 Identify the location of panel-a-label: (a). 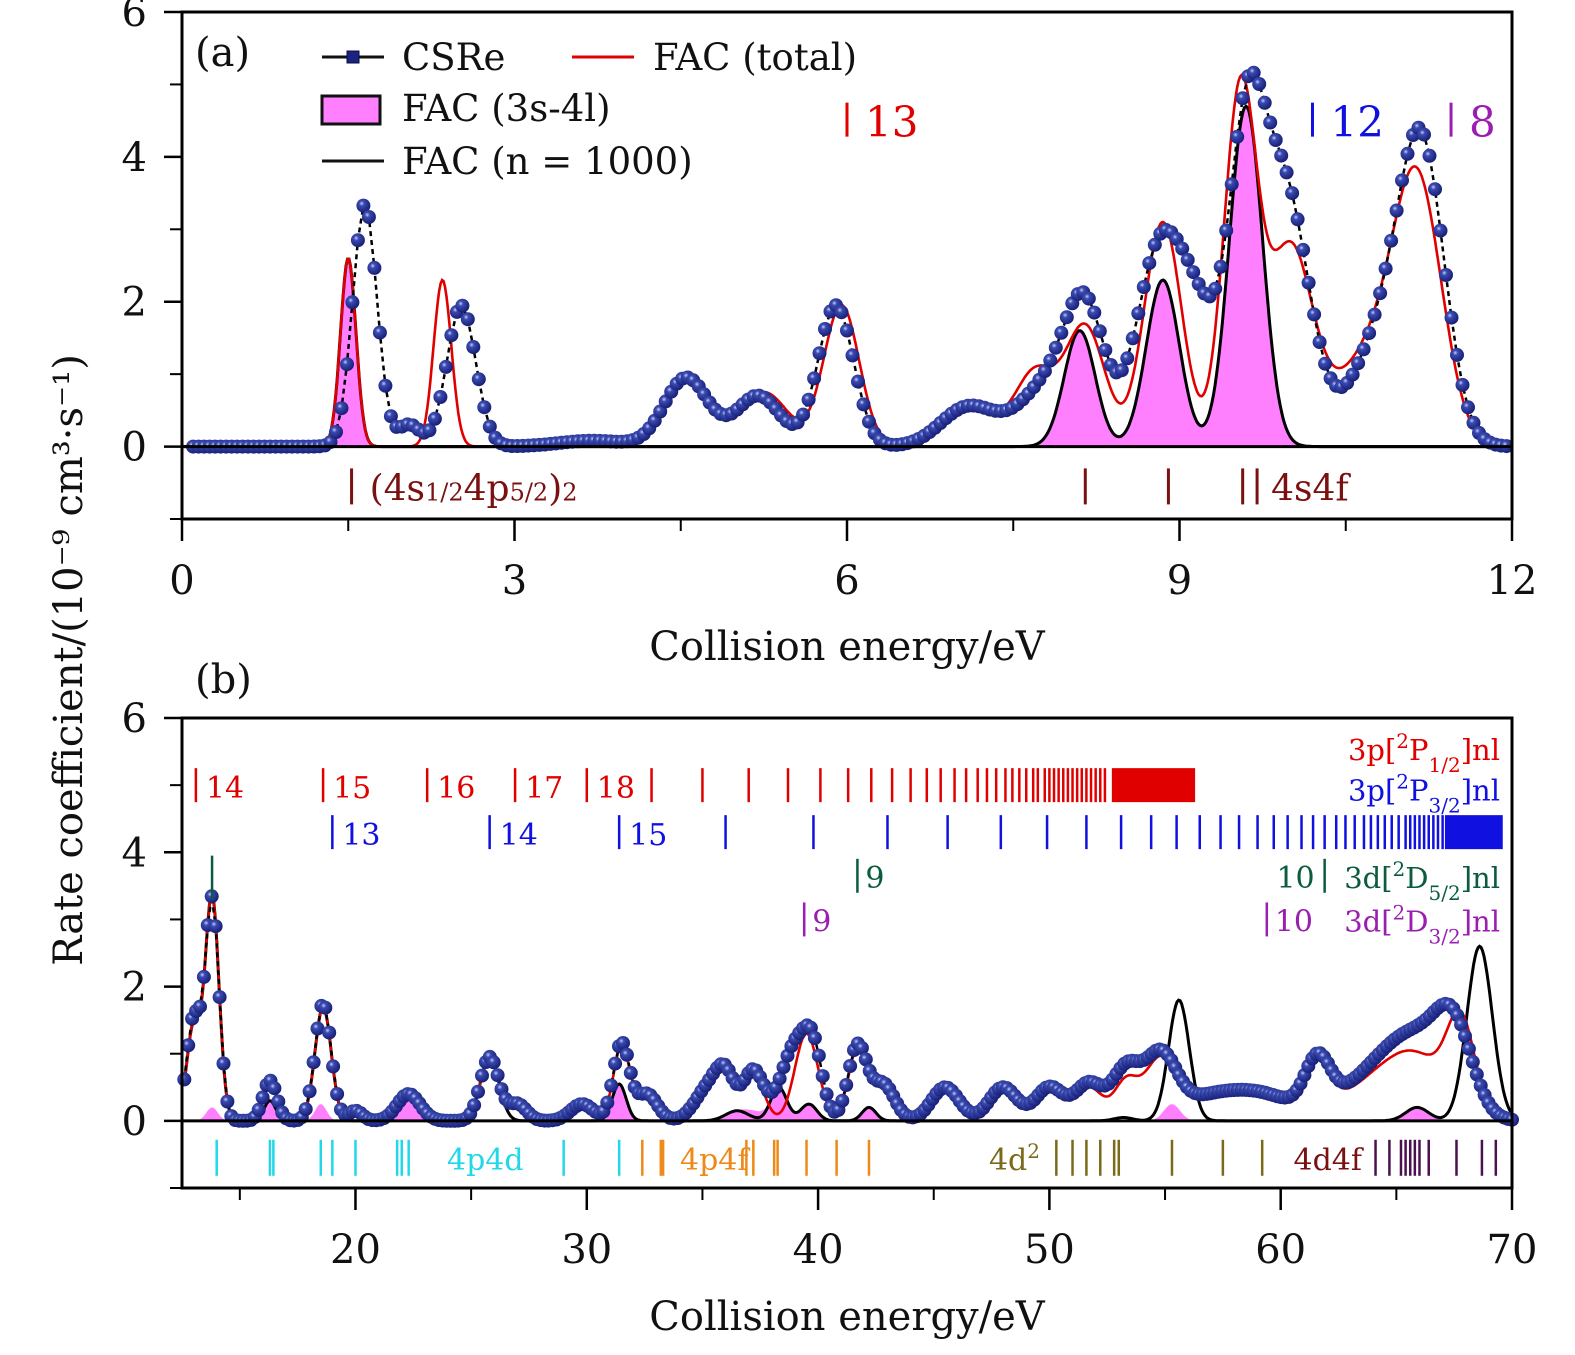
(222, 53).